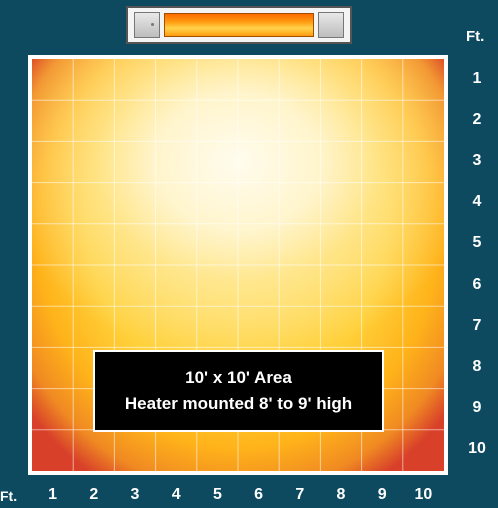 The width and height of the screenshot is (498, 508). I want to click on column-label: 8, so click(341, 494).